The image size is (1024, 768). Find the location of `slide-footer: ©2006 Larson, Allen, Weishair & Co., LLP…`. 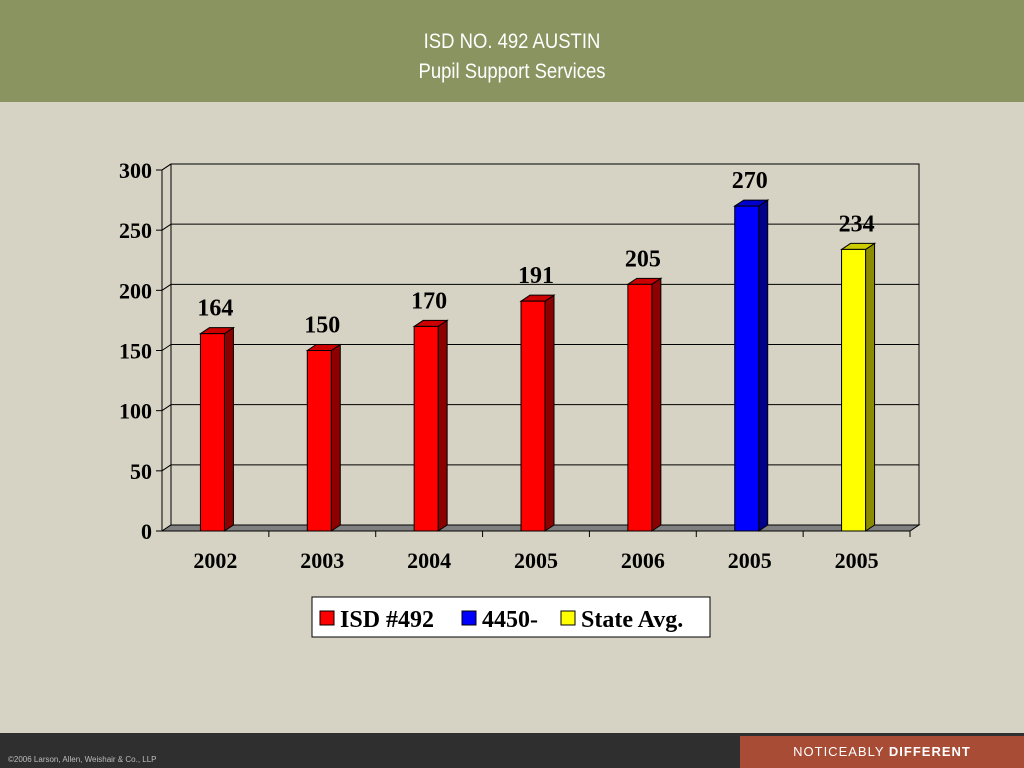

slide-footer: ©2006 Larson, Allen, Weishair & Co., LLP… is located at coordinates (512, 750).